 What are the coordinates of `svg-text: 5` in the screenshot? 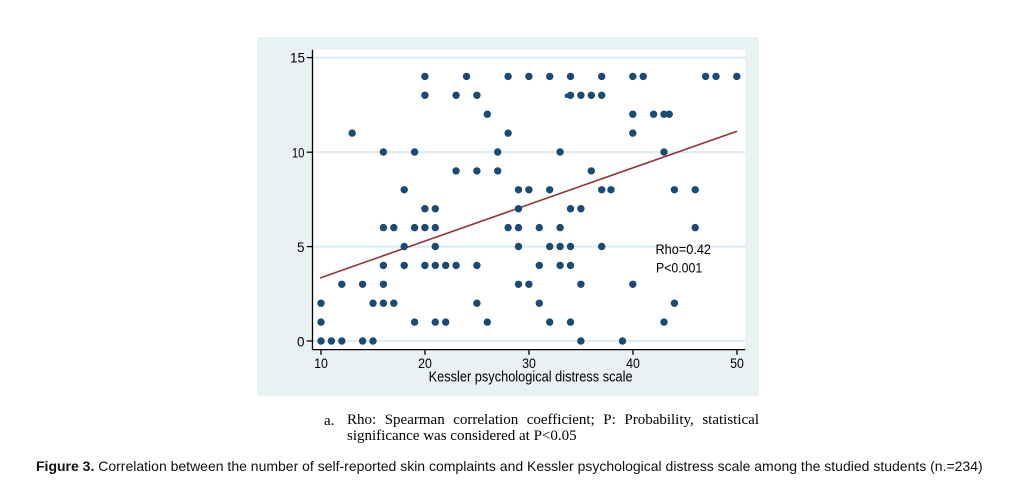 It's located at (301, 247).